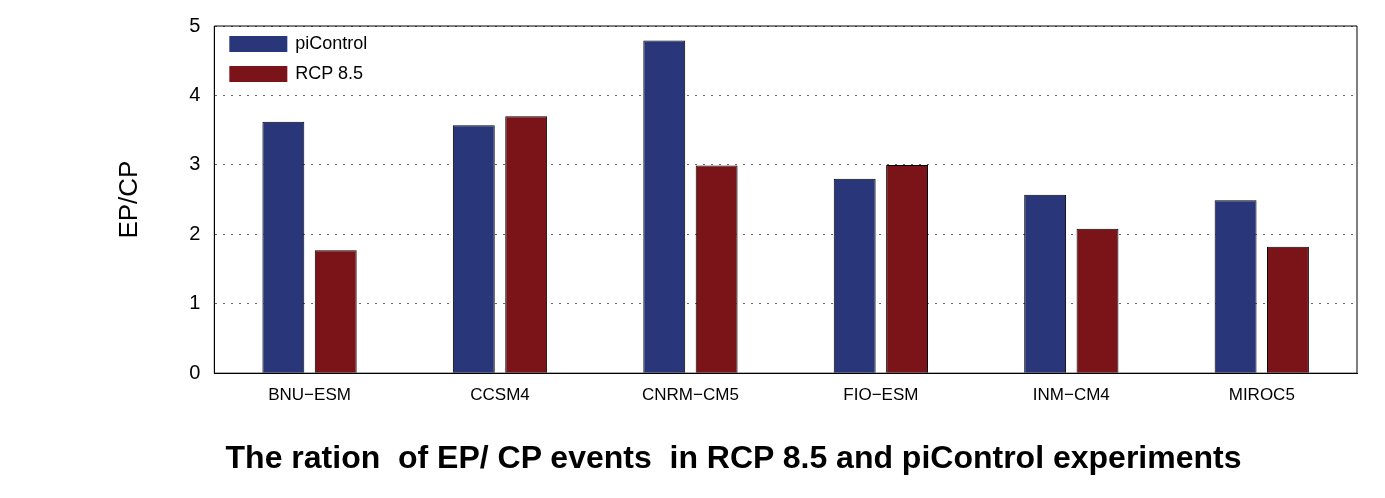 This screenshot has height=498, width=1385. I want to click on x-tick-label: CNRM−CM5, so click(690, 395).